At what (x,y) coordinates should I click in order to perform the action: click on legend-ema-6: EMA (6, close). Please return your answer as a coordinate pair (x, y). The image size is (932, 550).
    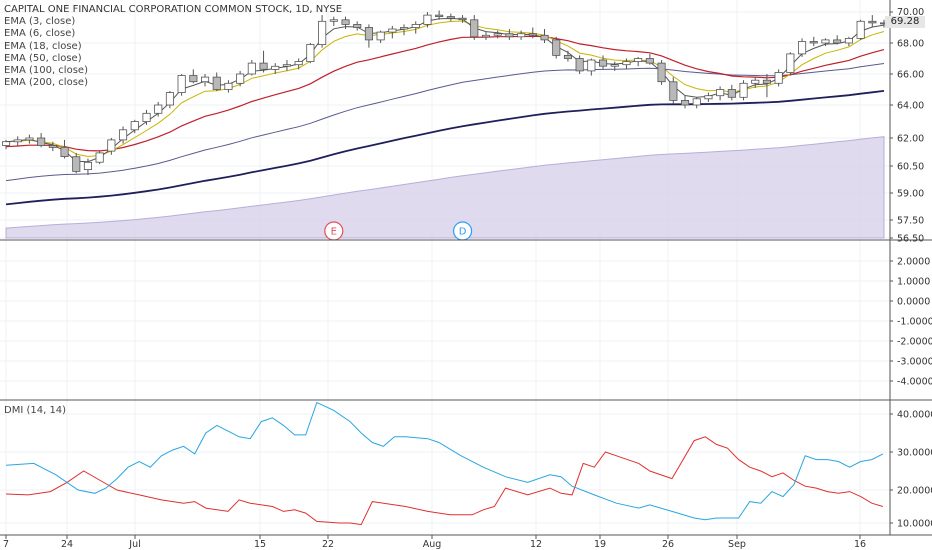
    Looking at the image, I should click on (40, 34).